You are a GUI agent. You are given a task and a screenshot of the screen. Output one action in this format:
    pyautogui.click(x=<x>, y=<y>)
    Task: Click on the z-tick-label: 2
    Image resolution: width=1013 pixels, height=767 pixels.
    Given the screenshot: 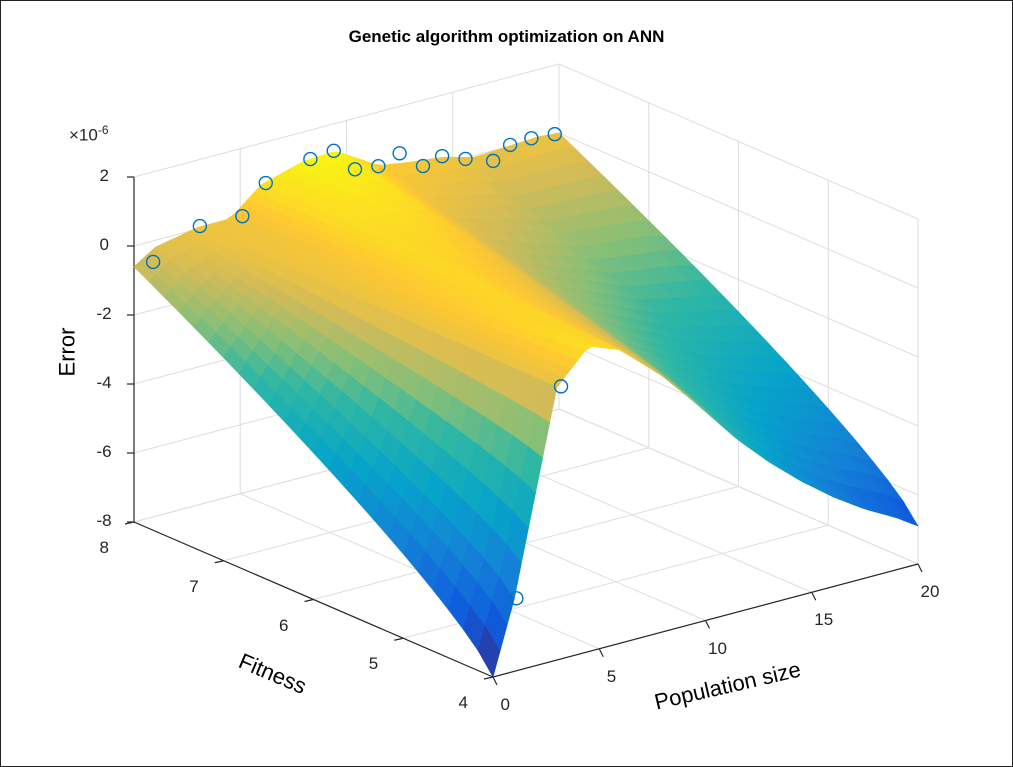 What is the action you would take?
    pyautogui.click(x=104, y=175)
    